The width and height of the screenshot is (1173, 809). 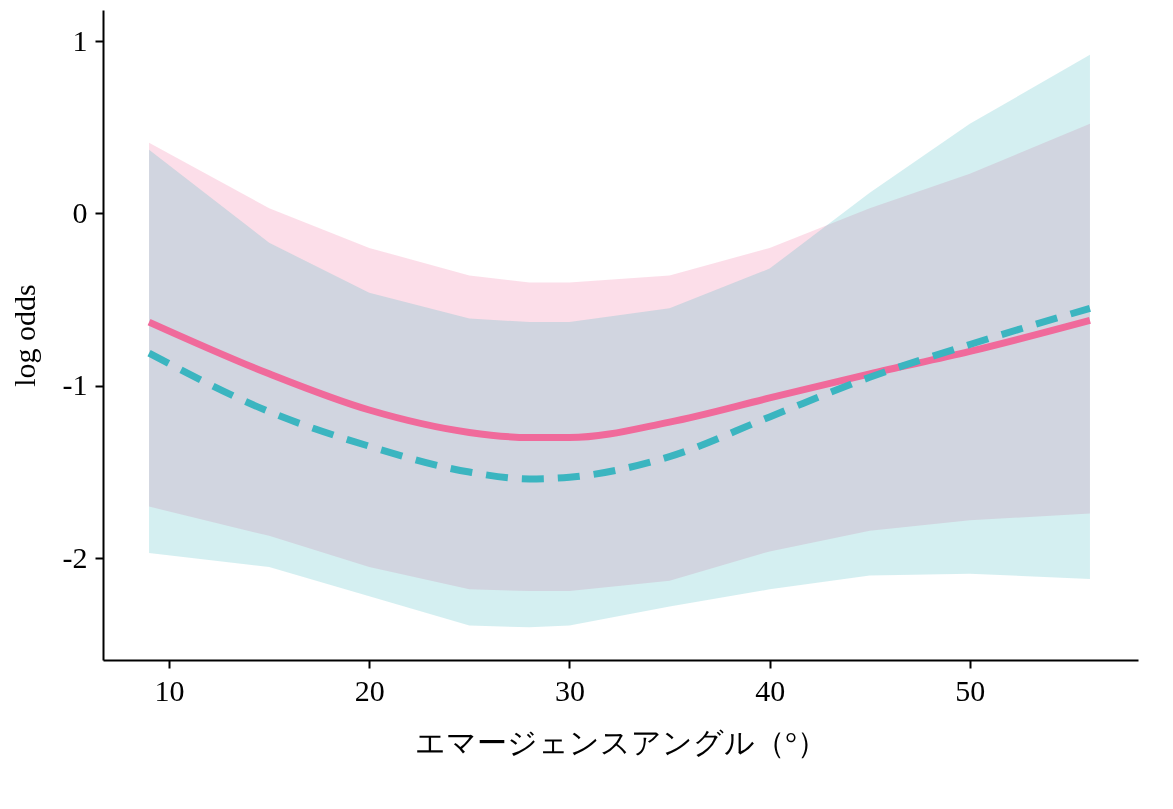 What do you see at coordinates (369, 690) in the screenshot?
I see `x-tick-label: 20` at bounding box center [369, 690].